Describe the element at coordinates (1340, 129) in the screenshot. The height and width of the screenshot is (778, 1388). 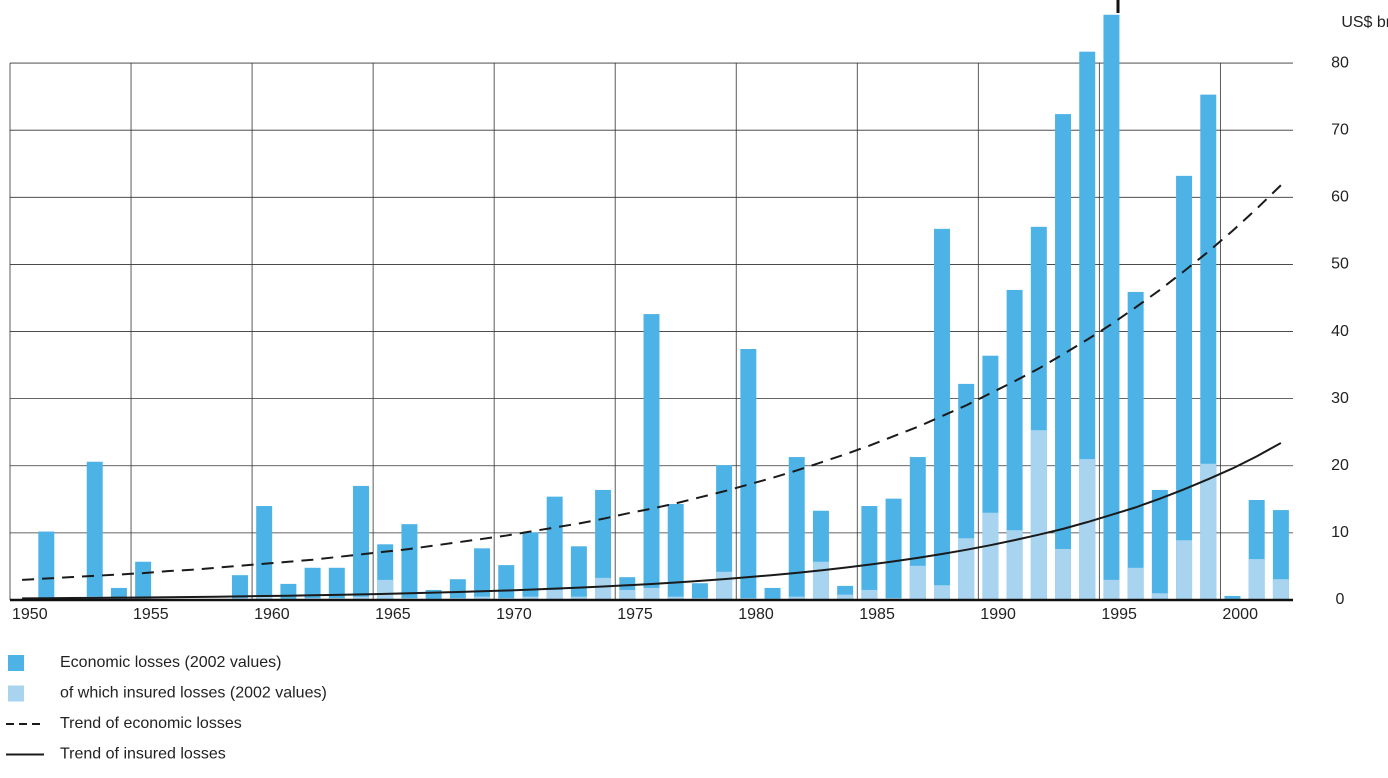
I see `y-tick-label: 70` at that location.